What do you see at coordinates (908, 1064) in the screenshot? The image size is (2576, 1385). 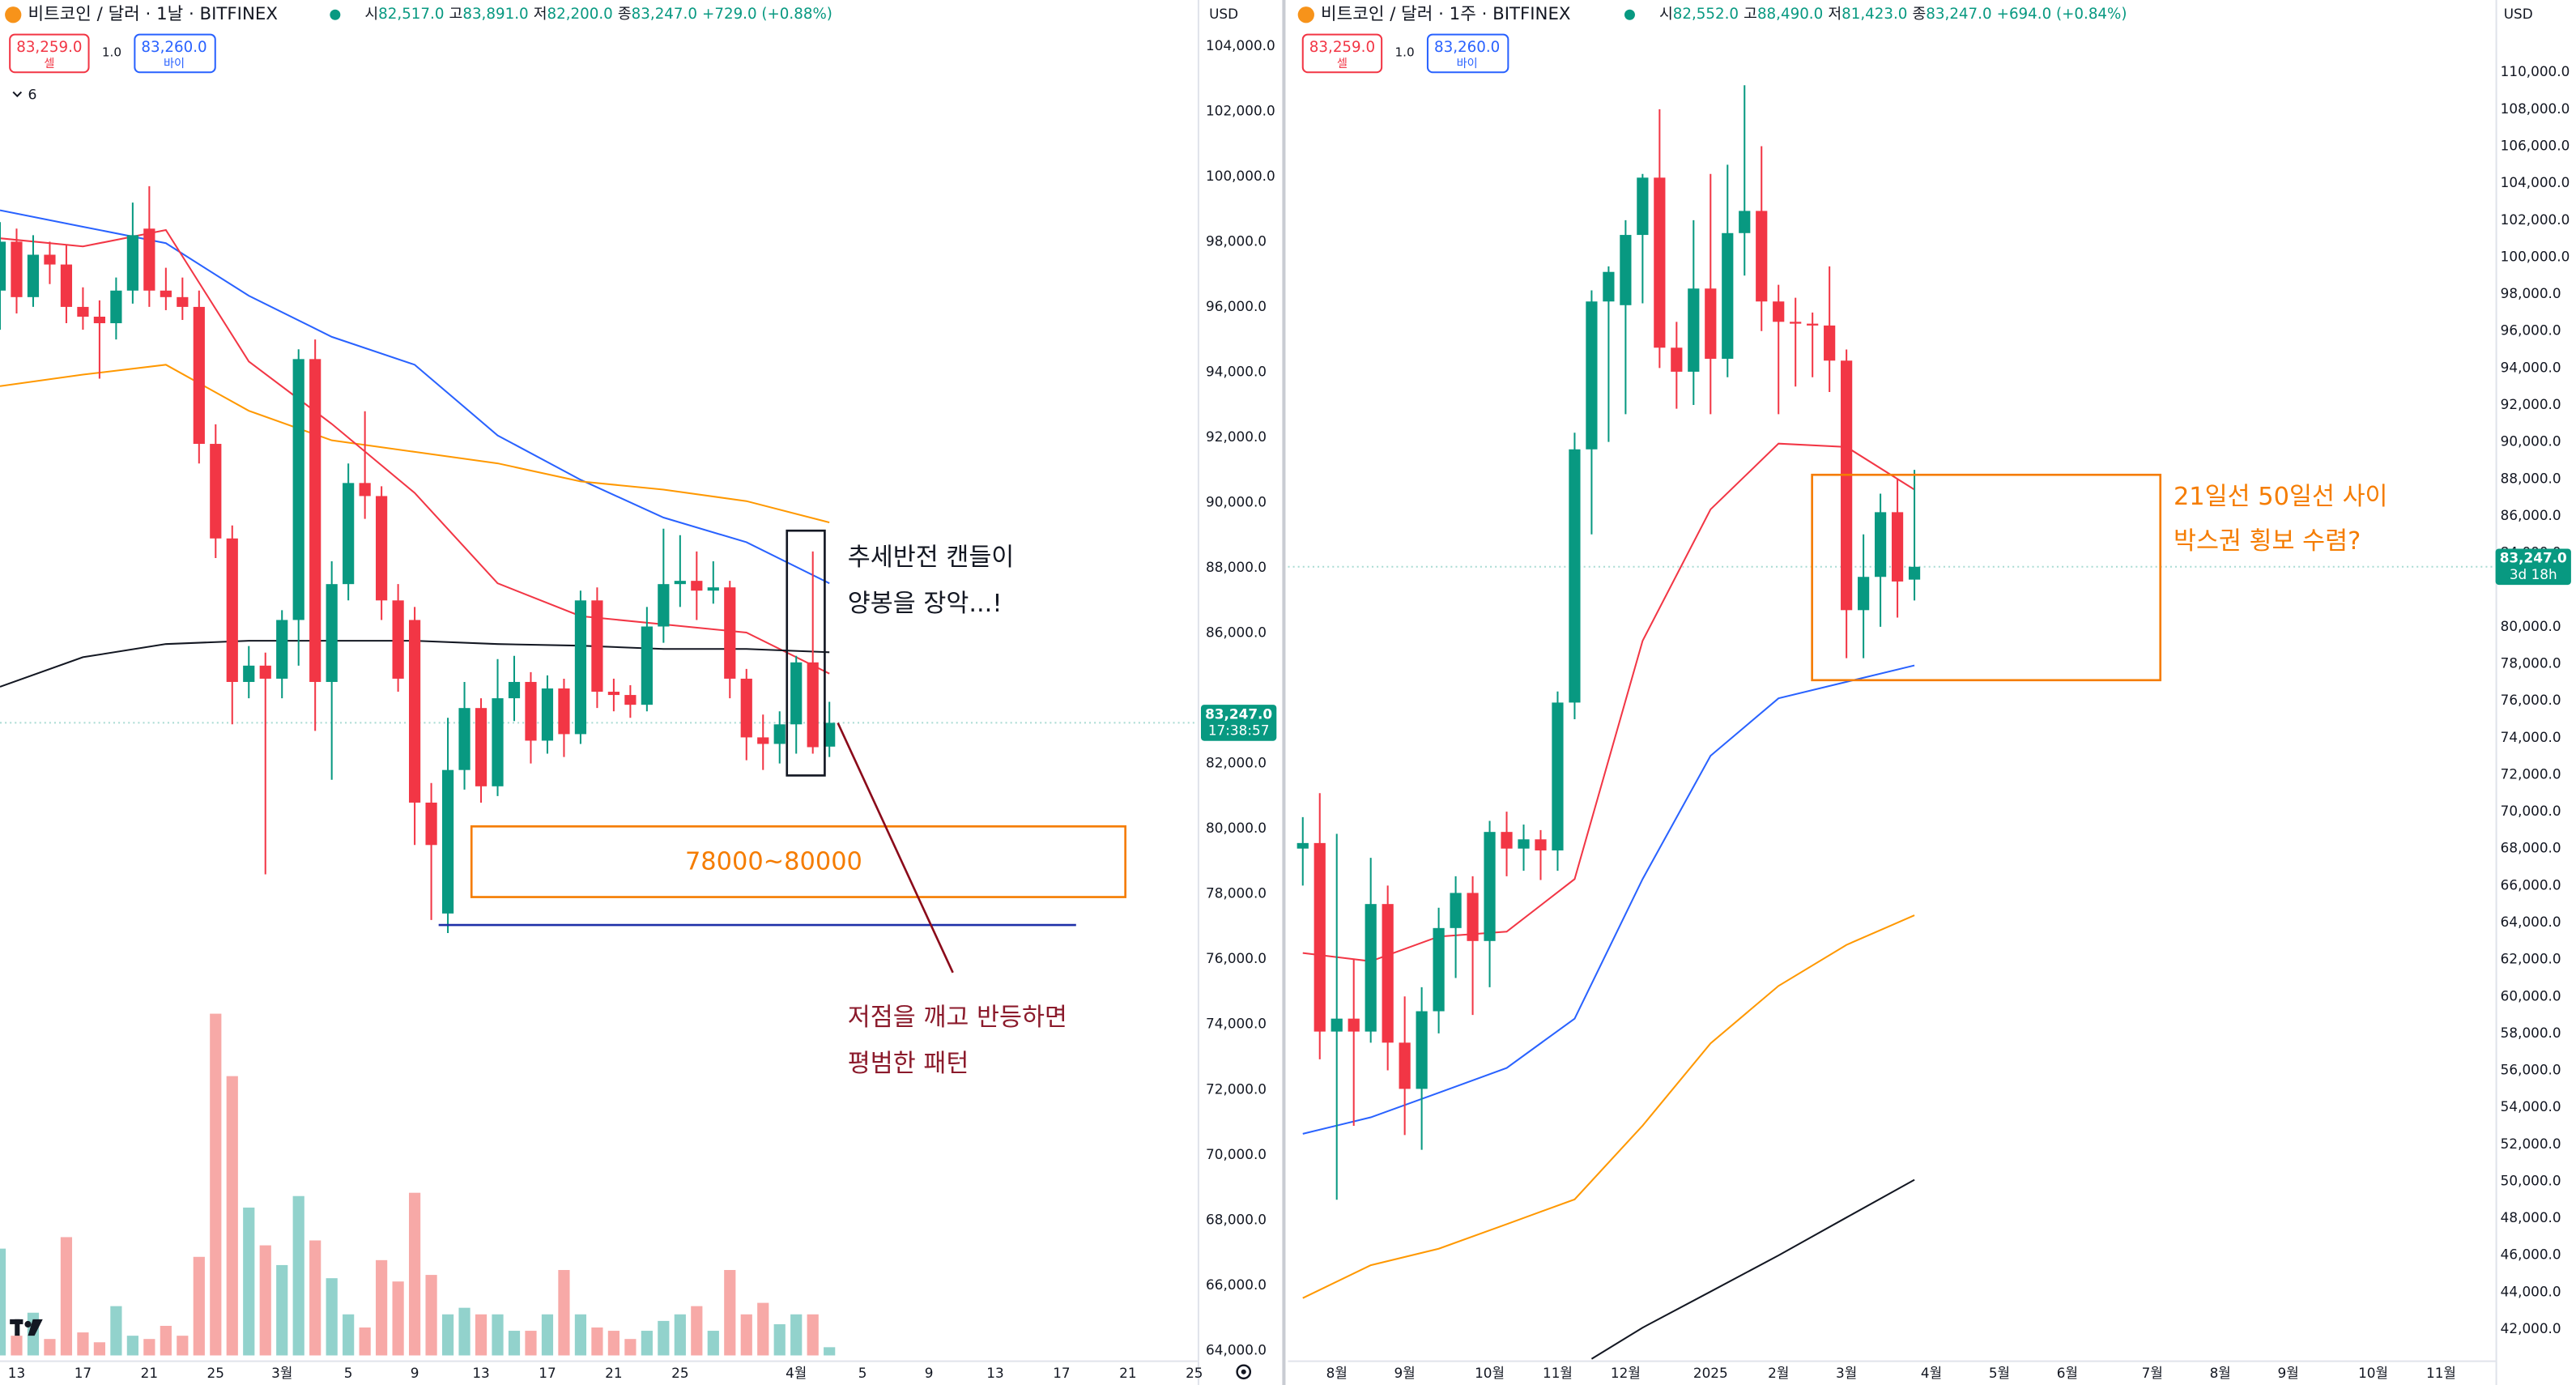 I see `annotation-text: 평범한 패턴` at bounding box center [908, 1064].